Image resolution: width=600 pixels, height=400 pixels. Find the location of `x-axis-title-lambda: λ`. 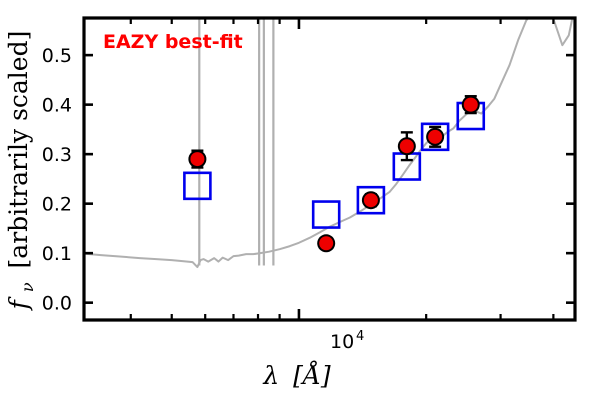

x-axis-title-lambda: λ is located at coordinates (270, 375).